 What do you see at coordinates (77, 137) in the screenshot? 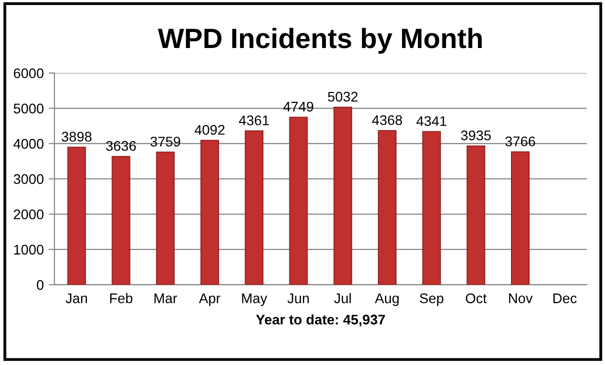
I see `data-label: 3898` at bounding box center [77, 137].